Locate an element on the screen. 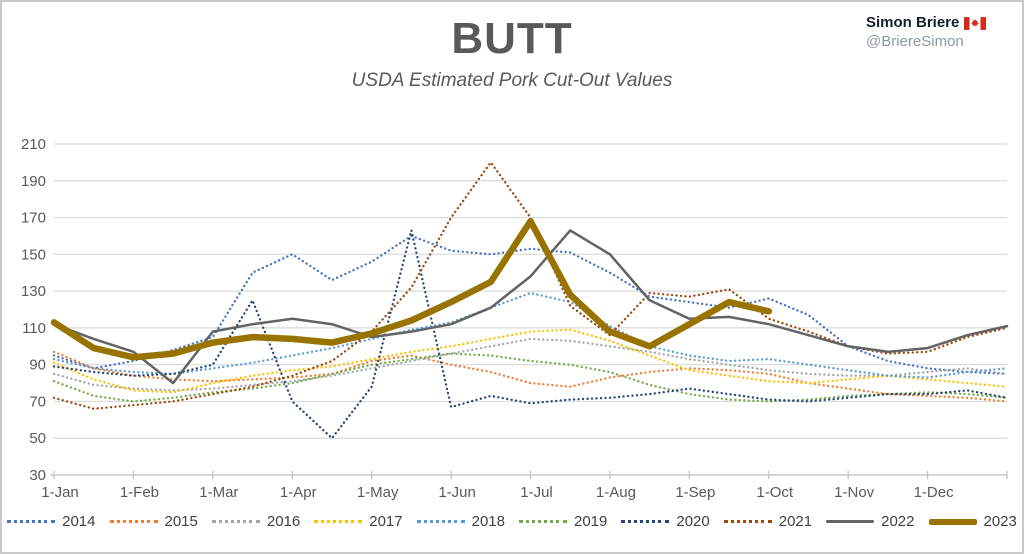 The height and width of the screenshot is (554, 1024). author-handle: @BriereSimon is located at coordinates (915, 41).